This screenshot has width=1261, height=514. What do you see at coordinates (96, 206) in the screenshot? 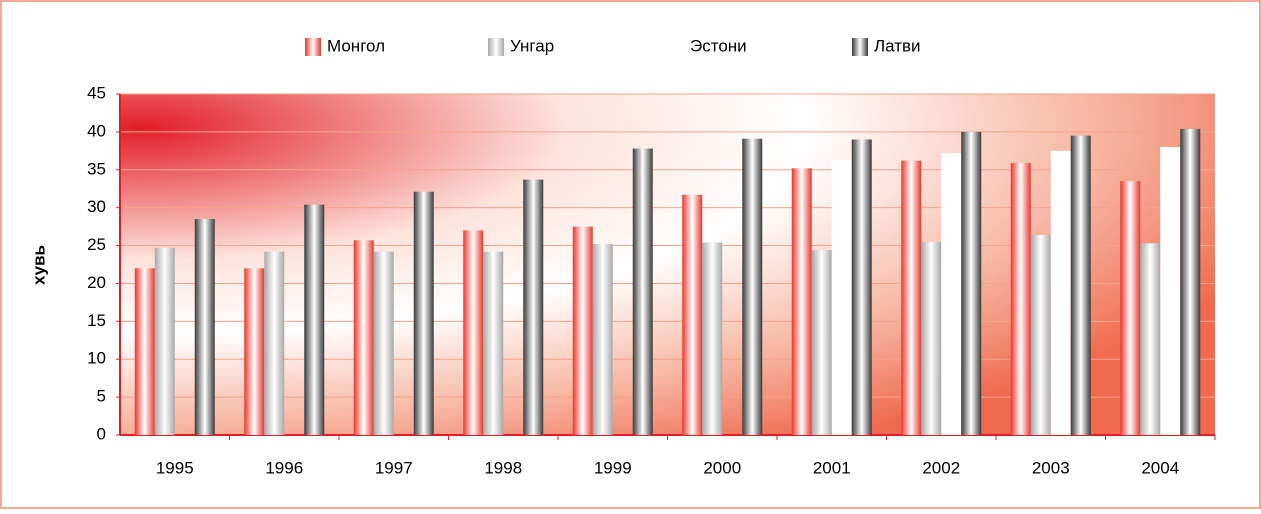
I see `y-tick-label: 30` at bounding box center [96, 206].